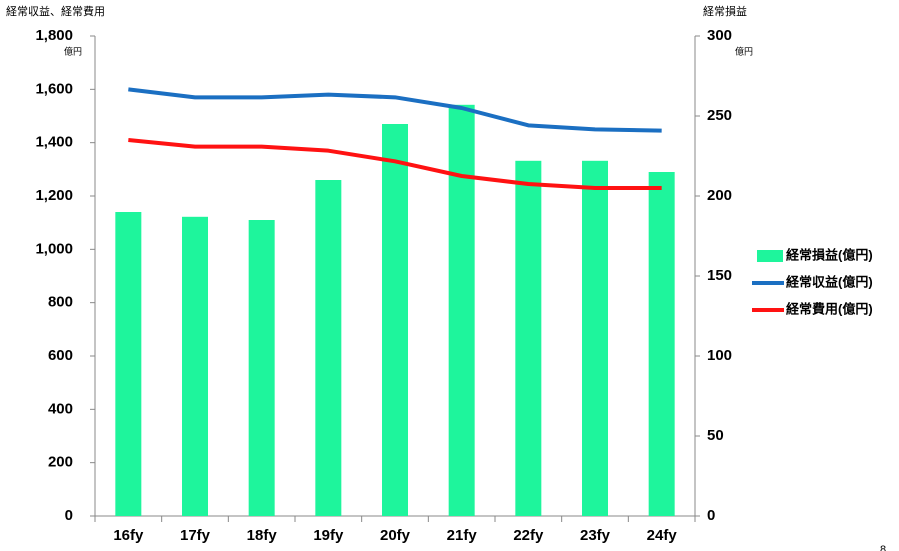 Image resolution: width=899 pixels, height=551 pixels. What do you see at coordinates (719, 115) in the screenshot?
I see `y2-tick-label: 250` at bounding box center [719, 115].